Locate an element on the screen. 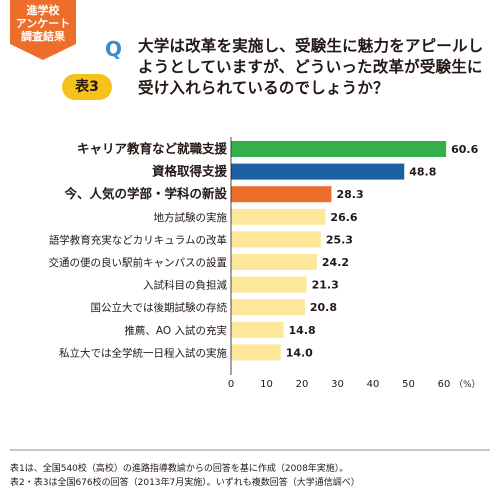 The height and width of the screenshot is (498, 500). data-label: 25.3 is located at coordinates (339, 239).